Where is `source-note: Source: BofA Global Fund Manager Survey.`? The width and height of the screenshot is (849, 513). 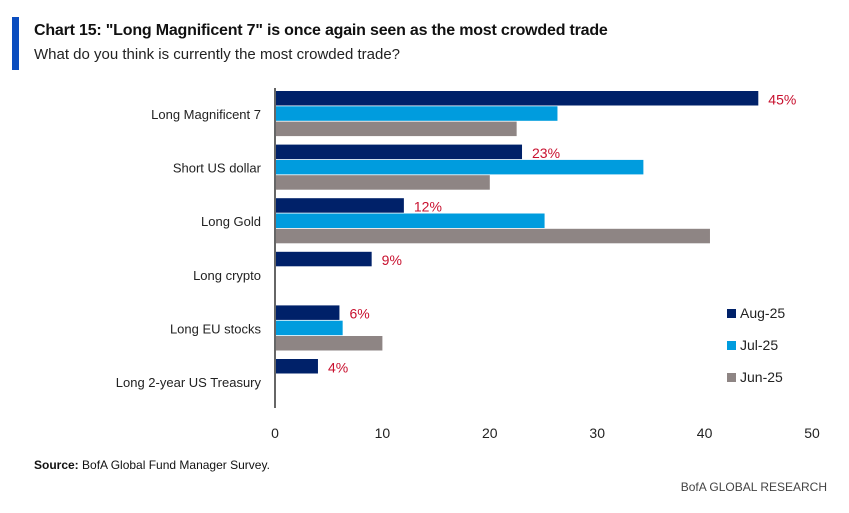 source-note: Source: BofA Global Fund Manager Survey. is located at coordinates (152, 465).